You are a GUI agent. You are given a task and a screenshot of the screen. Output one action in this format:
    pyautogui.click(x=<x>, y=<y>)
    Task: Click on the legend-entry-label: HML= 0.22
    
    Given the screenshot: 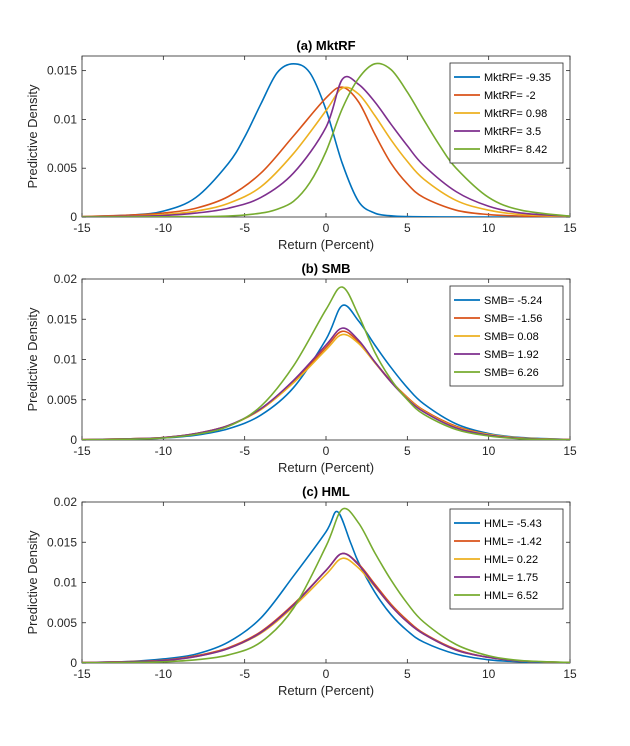 What is the action you would take?
    pyautogui.click(x=511, y=560)
    